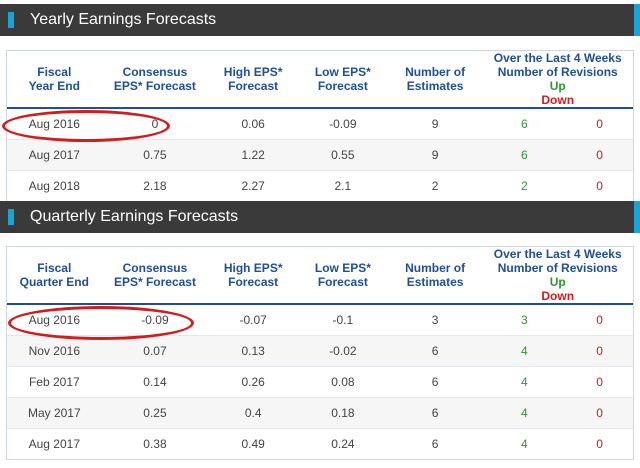  Describe the element at coordinates (123, 19) in the screenshot. I see `yearly-section-title: Yearly Earnings Forecasts` at that location.